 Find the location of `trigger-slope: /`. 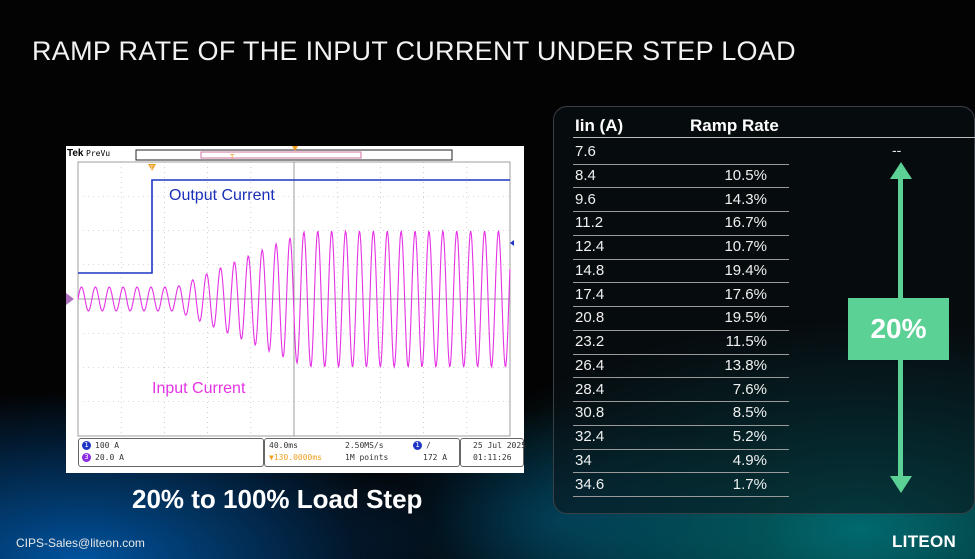

trigger-slope: / is located at coordinates (428, 445).